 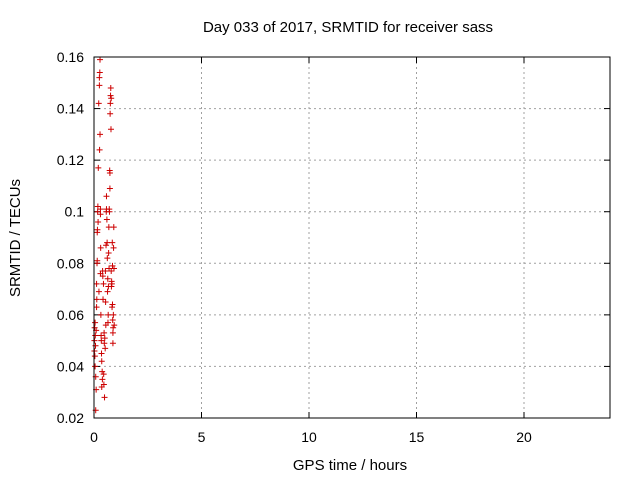 I want to click on x-axis-title: GPS time / hours, so click(x=350, y=465).